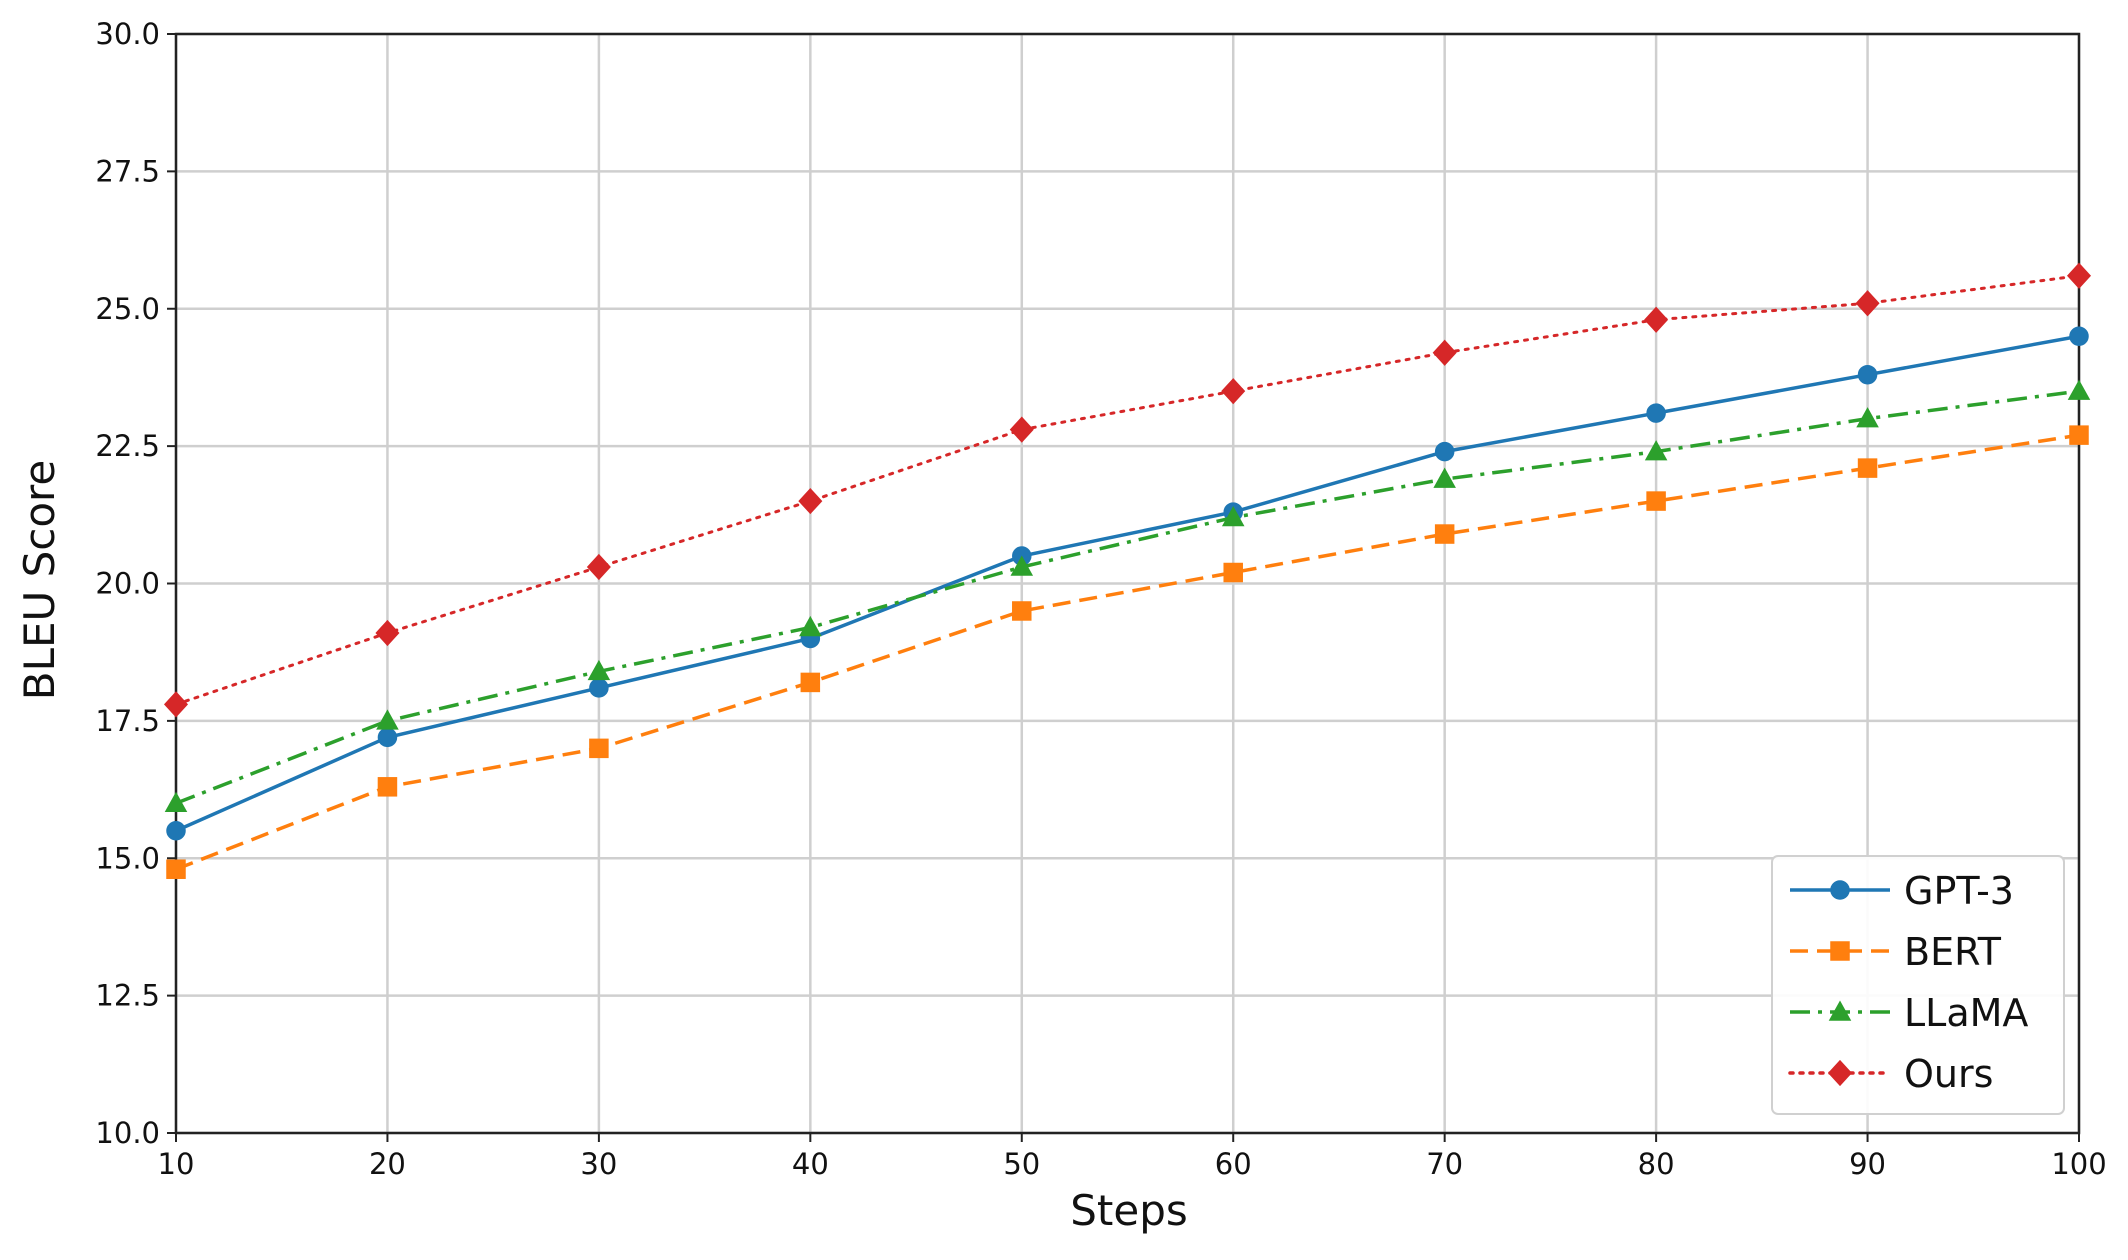  Describe the element at coordinates (127, 446) in the screenshot. I see `y-tick-label: 22.5` at that location.